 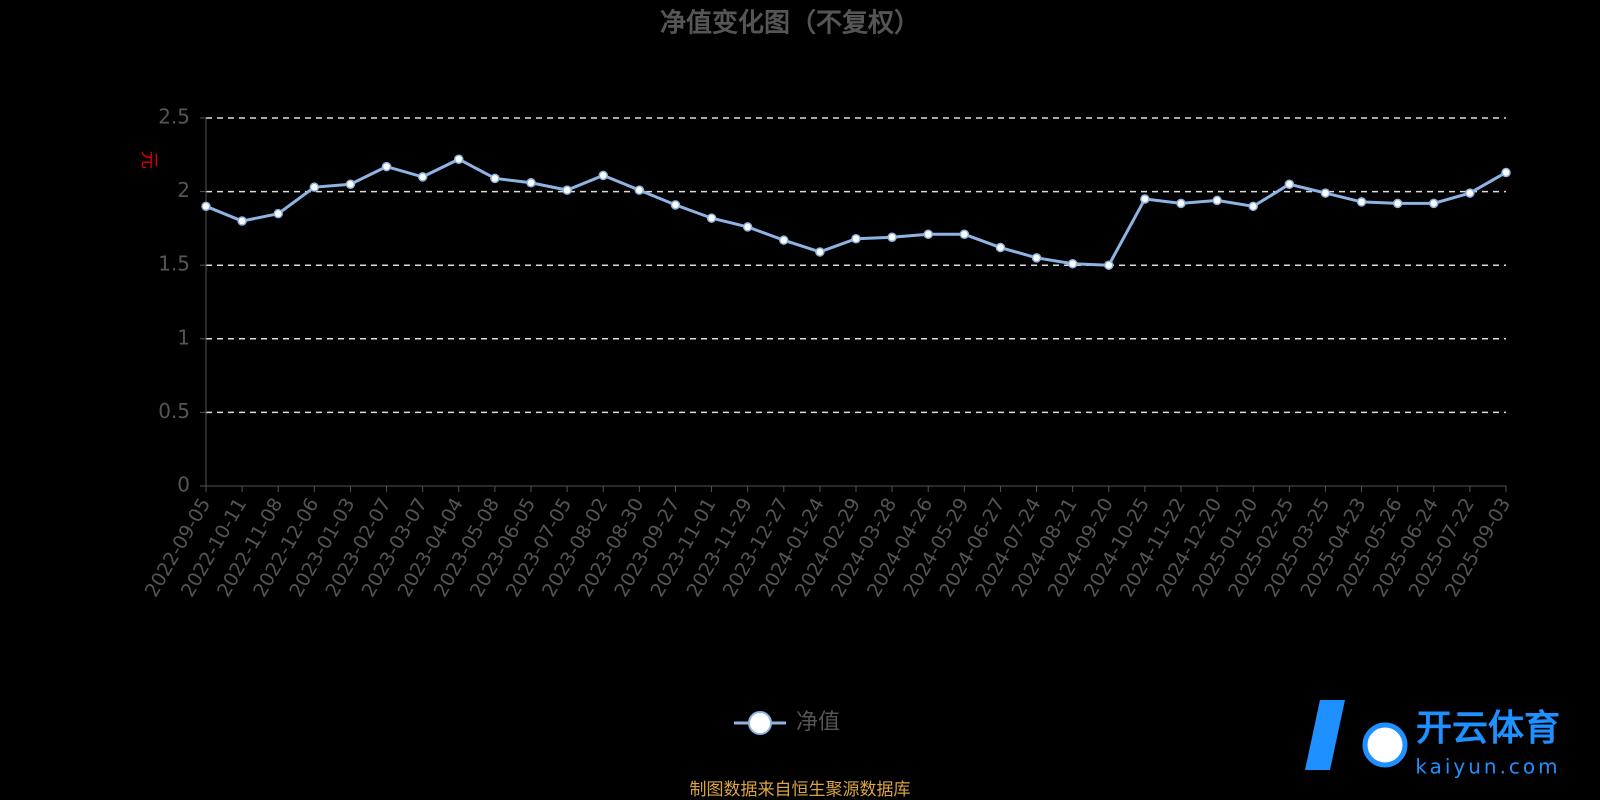 I want to click on watermark-brand: 开云体育, so click(x=1488, y=728).